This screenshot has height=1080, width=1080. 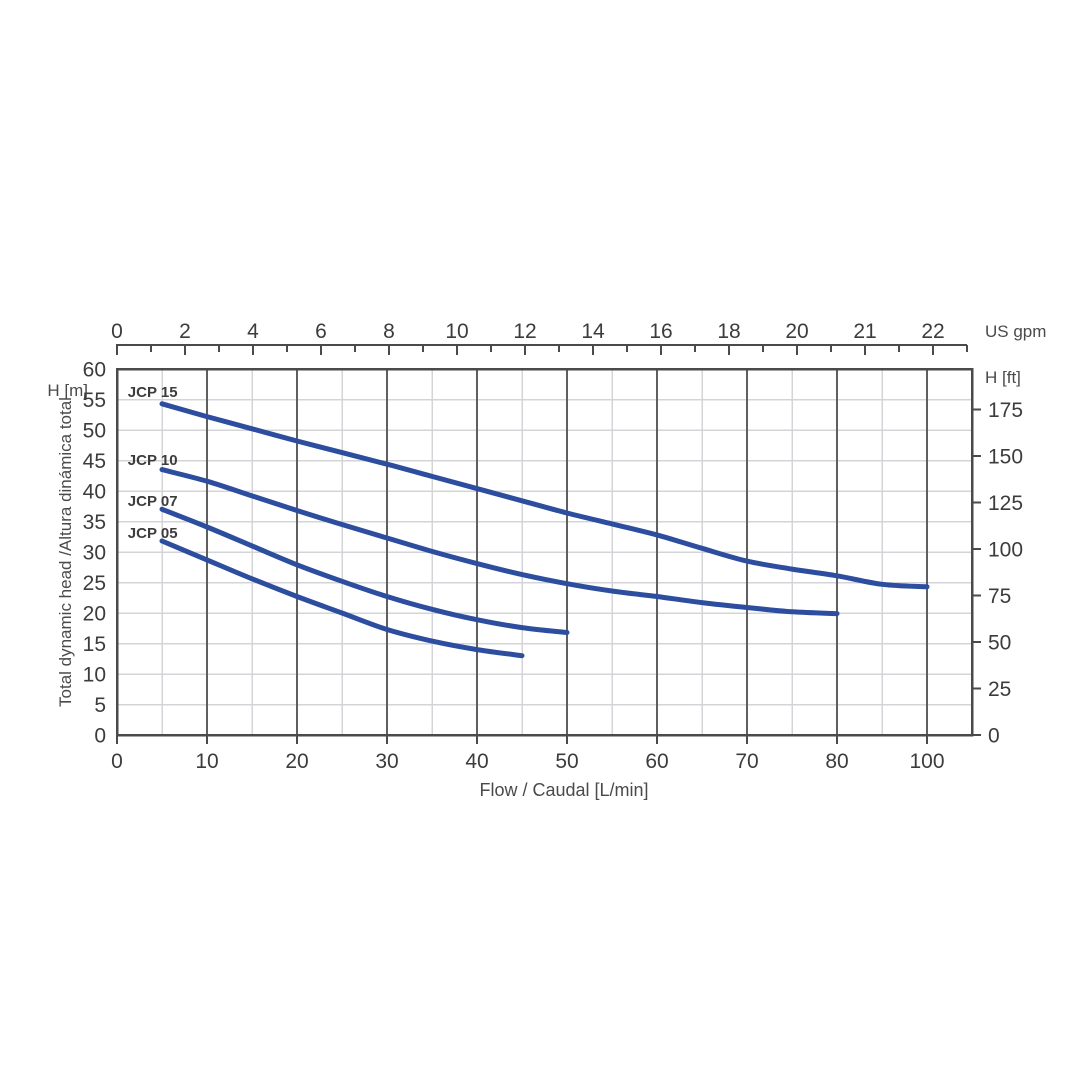 What do you see at coordinates (94, 553) in the screenshot?
I see `left-axis-tick-label: 30` at bounding box center [94, 553].